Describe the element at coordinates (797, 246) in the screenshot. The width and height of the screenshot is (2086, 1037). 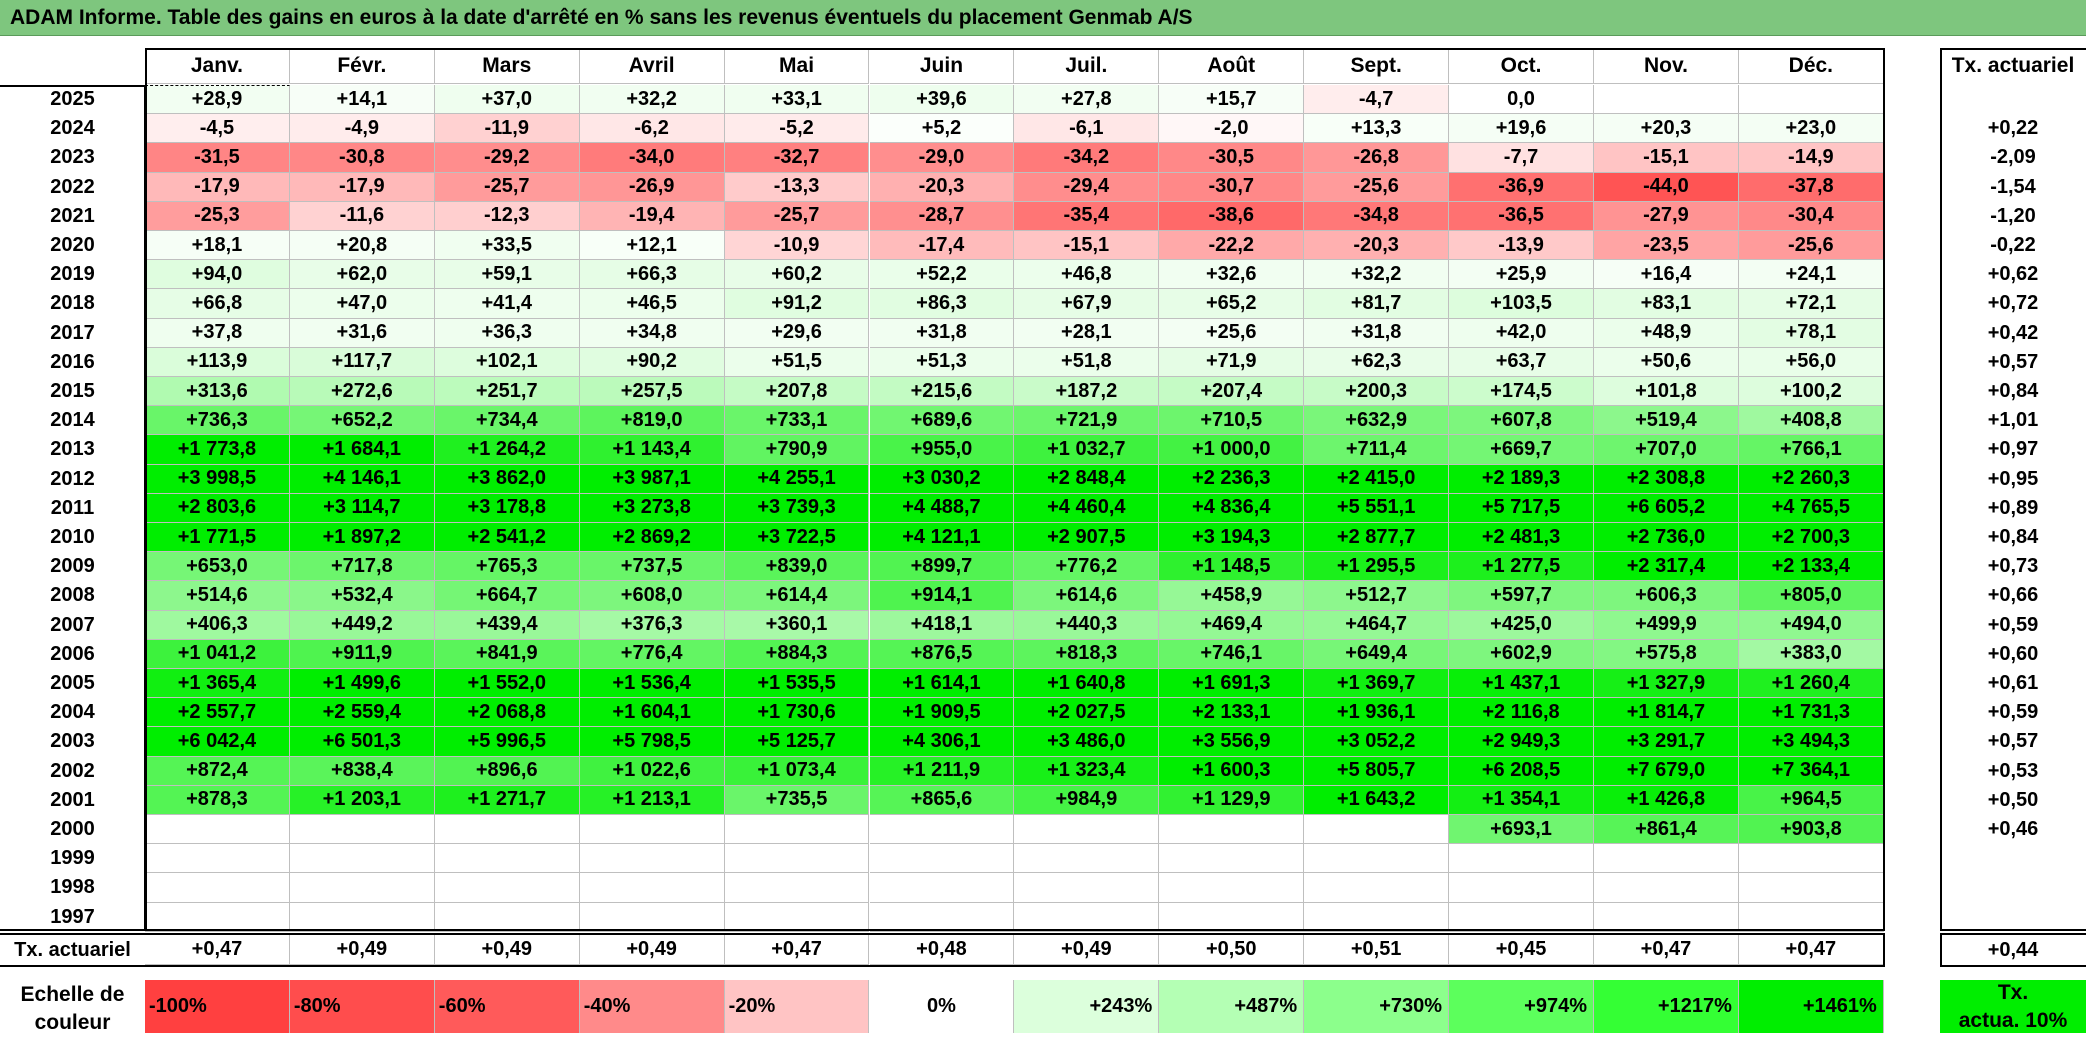
I see `table-cell: -10,9` at that location.